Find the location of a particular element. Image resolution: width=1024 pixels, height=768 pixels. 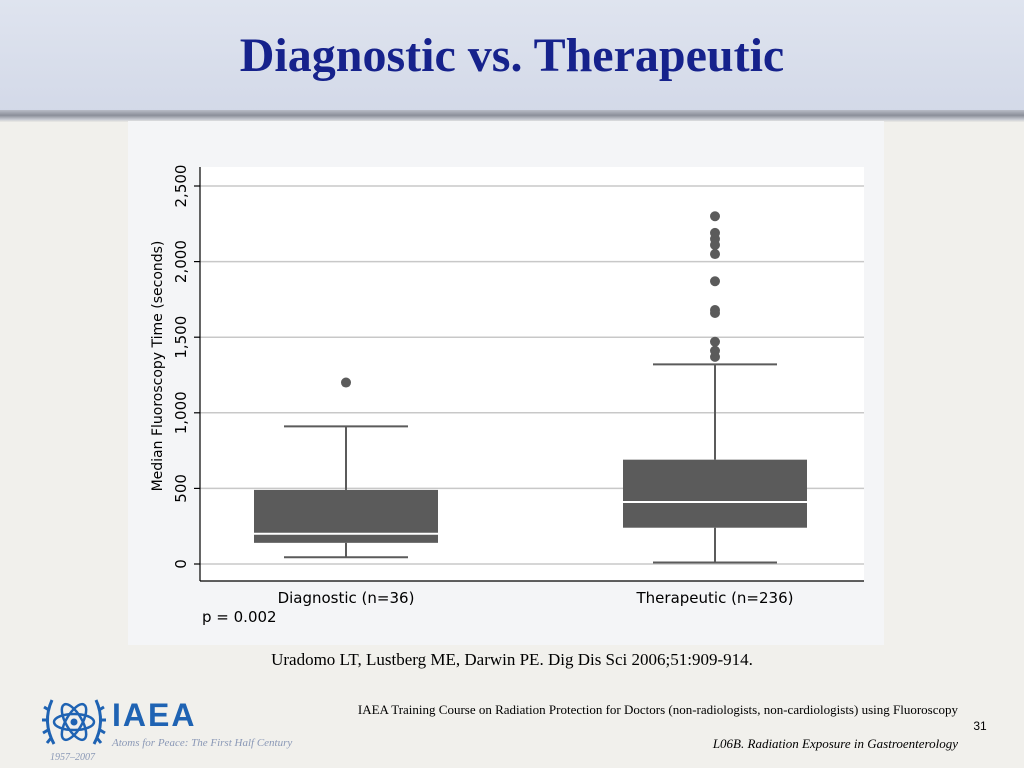

y-tick-label: 1,500 is located at coordinates (181, 337).